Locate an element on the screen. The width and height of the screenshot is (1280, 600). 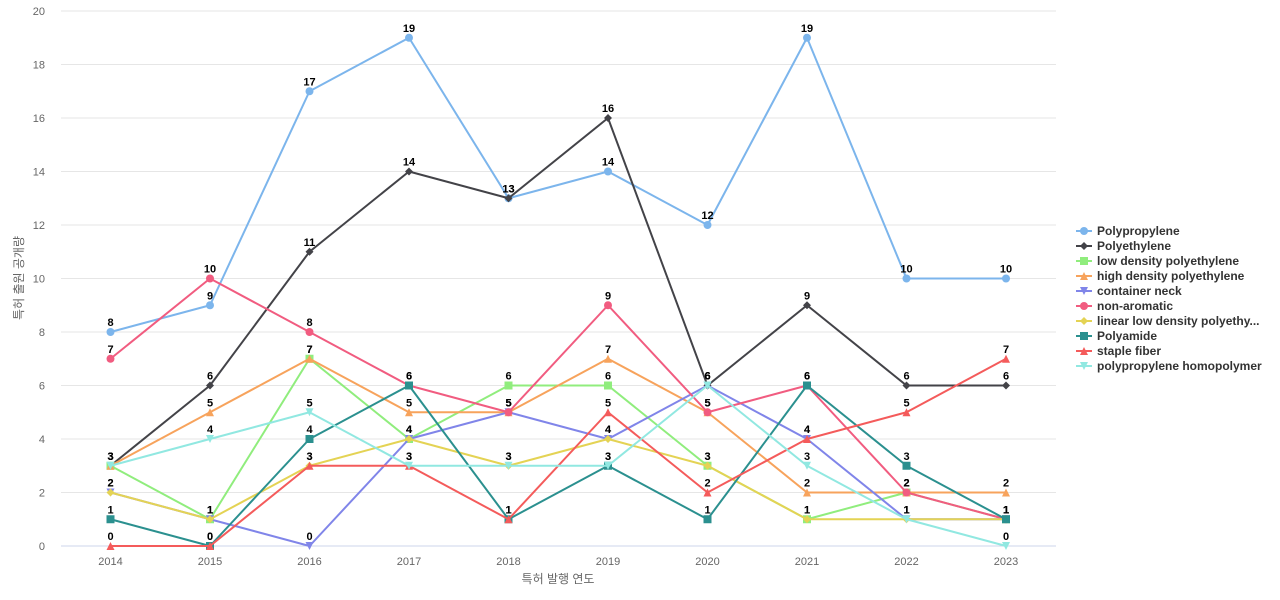
legend-item: Polyethylene is located at coordinates (1123, 246).